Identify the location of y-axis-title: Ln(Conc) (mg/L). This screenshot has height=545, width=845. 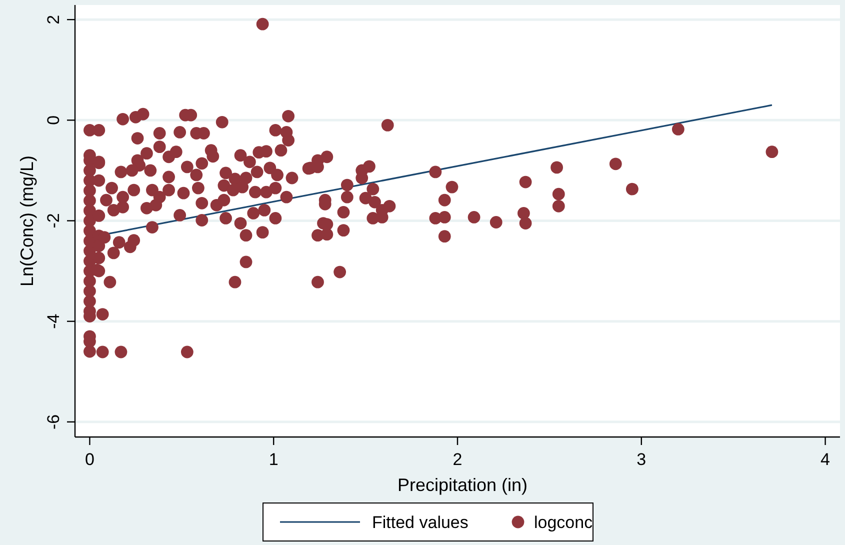
(27, 221).